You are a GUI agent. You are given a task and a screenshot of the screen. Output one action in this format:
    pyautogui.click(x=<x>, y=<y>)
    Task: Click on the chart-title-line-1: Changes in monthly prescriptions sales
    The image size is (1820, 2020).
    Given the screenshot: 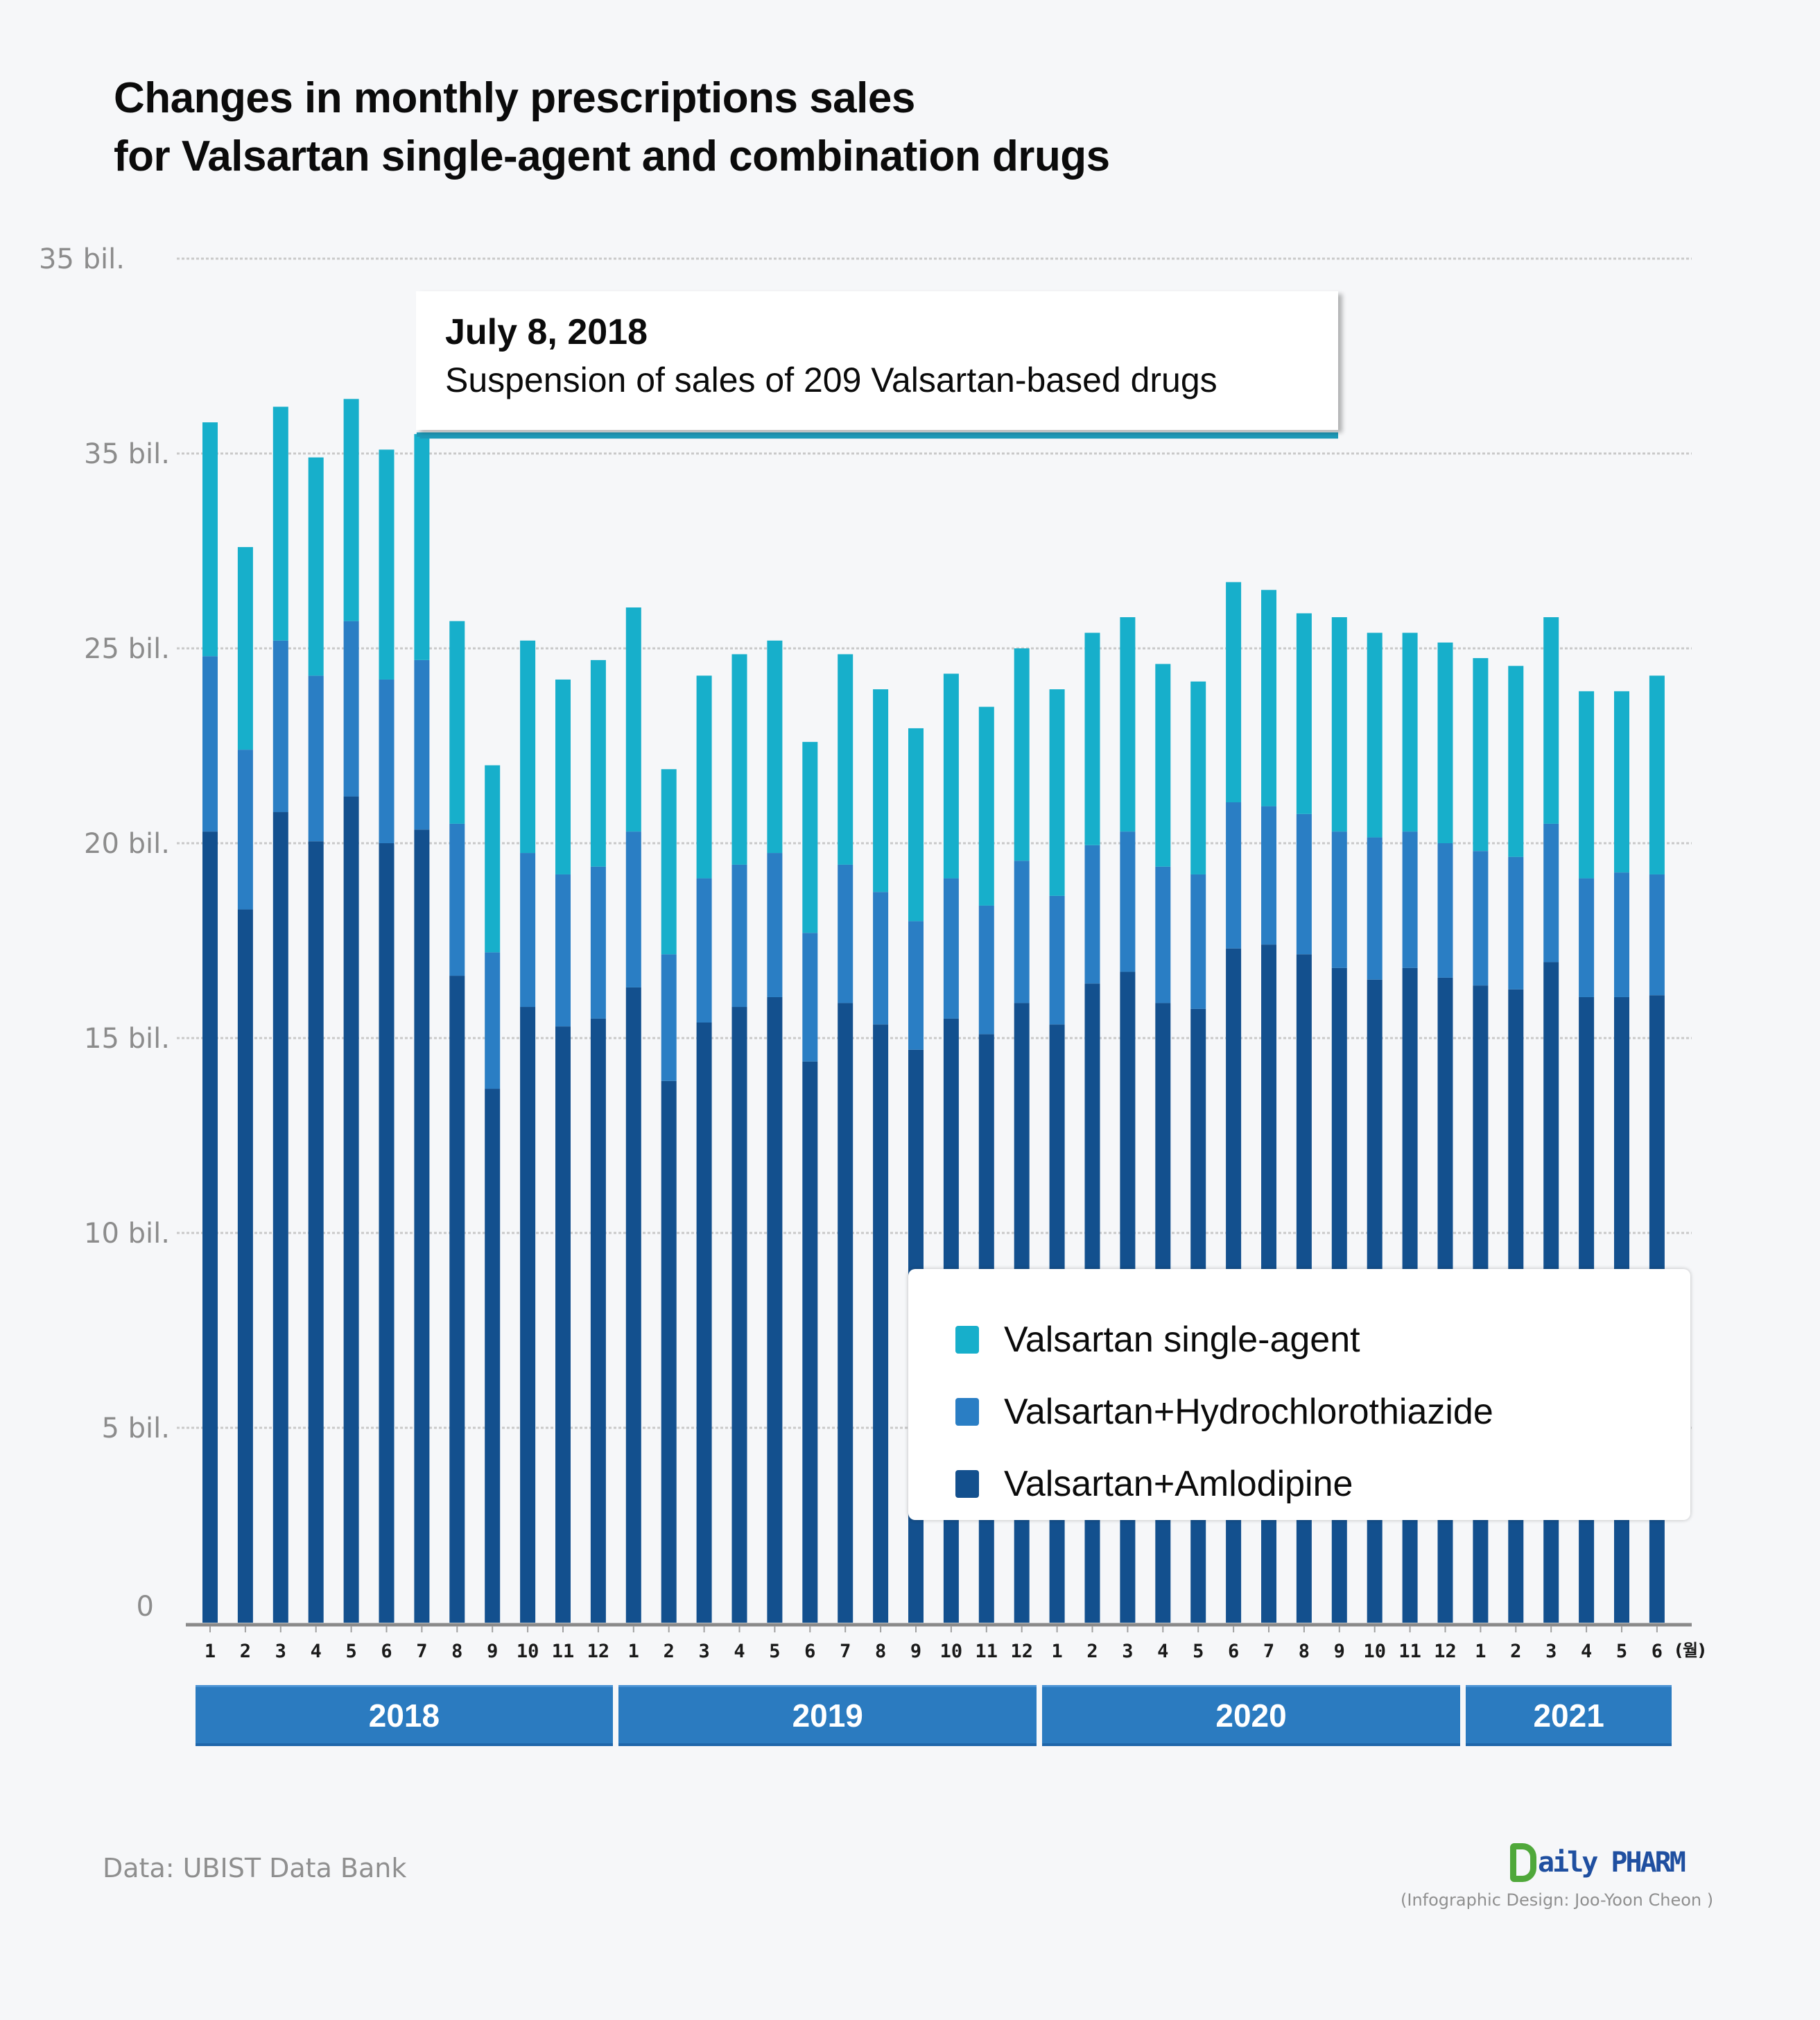 What is the action you would take?
    pyautogui.click(x=514, y=98)
    